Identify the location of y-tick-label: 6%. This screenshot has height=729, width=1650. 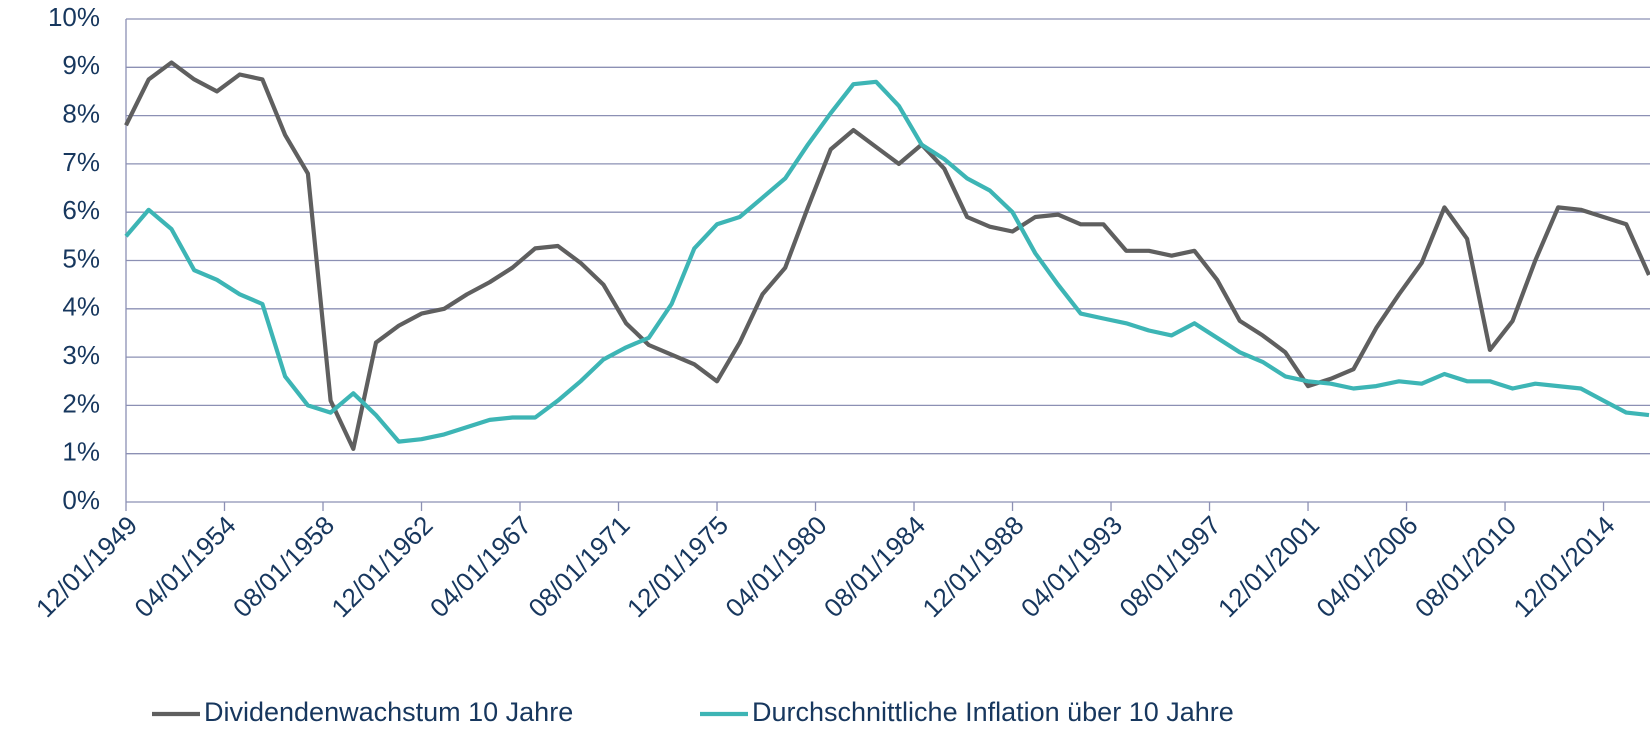
(81, 210).